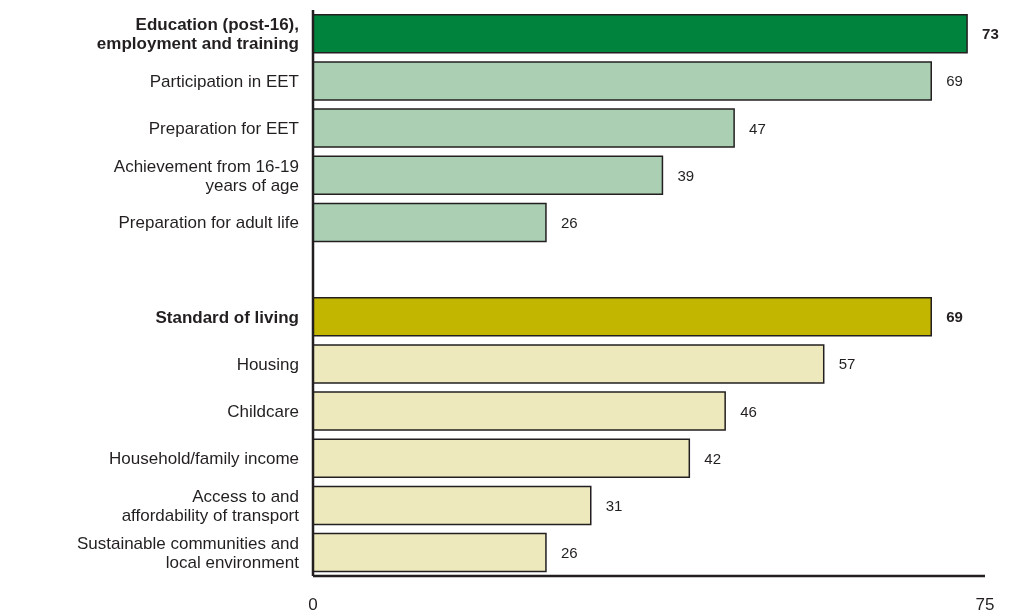  Describe the element at coordinates (210, 505) in the screenshot. I see `y-tick-label: Access to and affordability of transport` at that location.